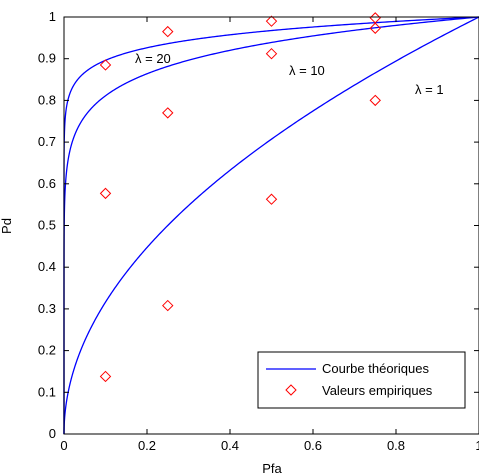 The width and height of the screenshot is (479, 475). I want to click on legend-box, so click(361, 380).